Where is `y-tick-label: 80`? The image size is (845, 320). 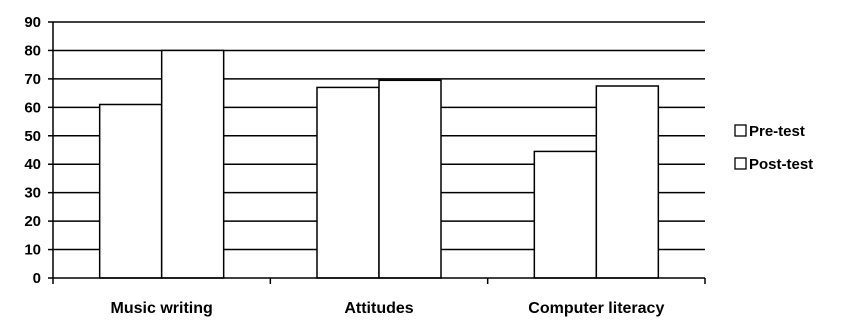 y-tick-label: 80 is located at coordinates (32, 50).